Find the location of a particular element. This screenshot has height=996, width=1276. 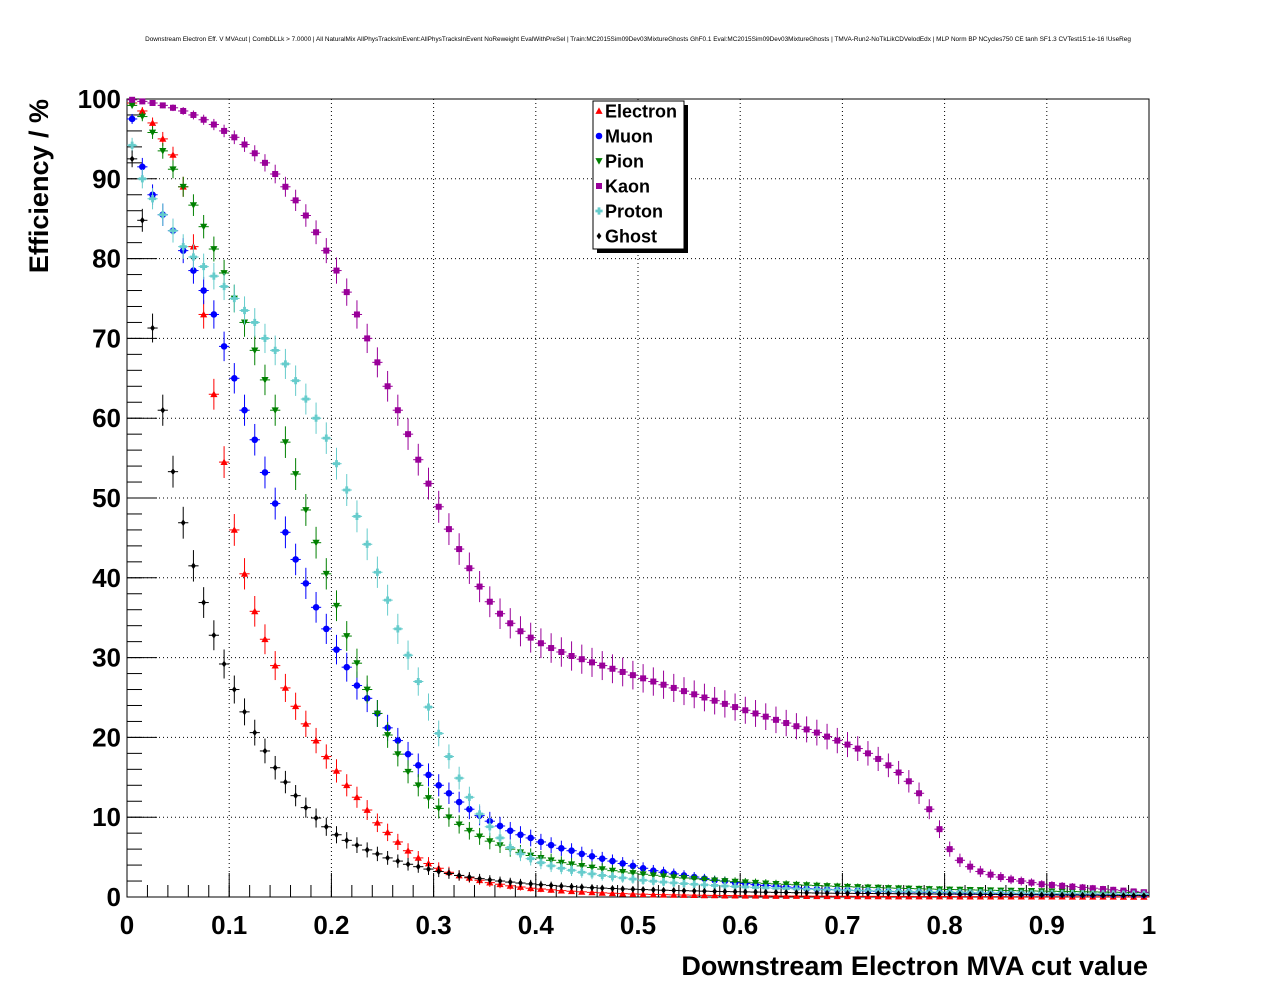

x-tick-labels: 0 0.1 0.2 0.3 0.4 0.5 0.6 0.7 0.8 0.9 1 is located at coordinates (638, 925).